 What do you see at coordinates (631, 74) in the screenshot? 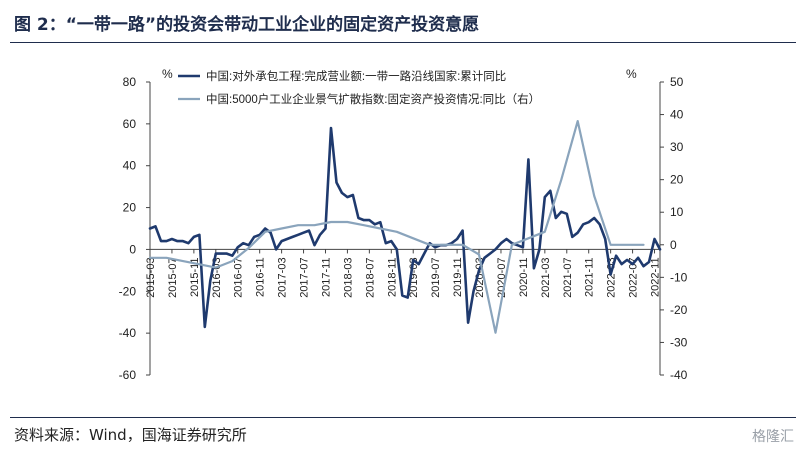
I see `right-unit-label: %` at bounding box center [631, 74].